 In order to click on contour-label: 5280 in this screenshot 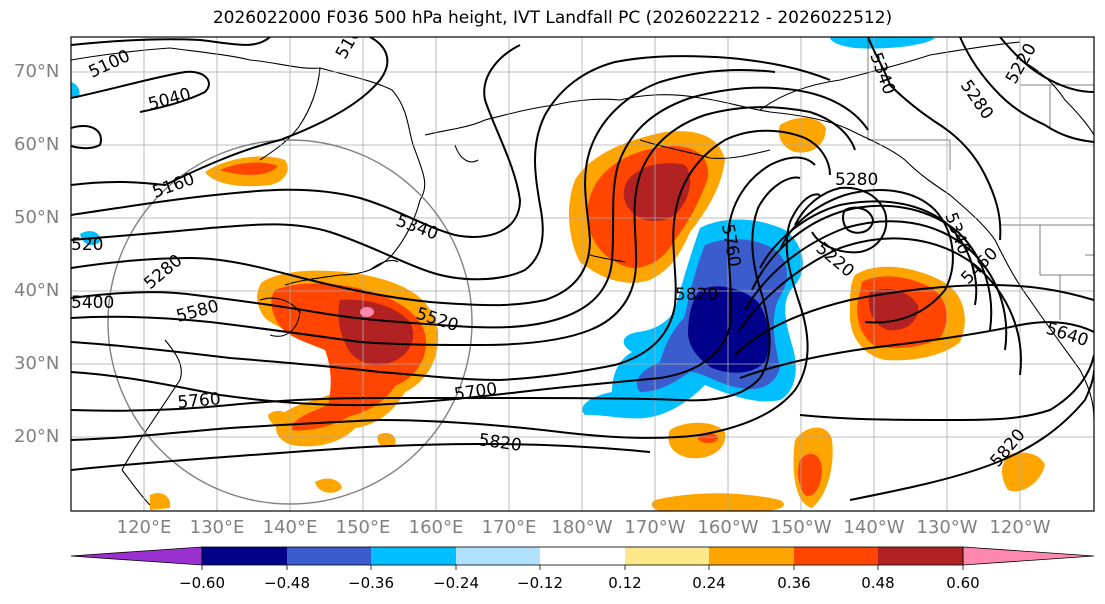, I will do `click(856, 180)`.